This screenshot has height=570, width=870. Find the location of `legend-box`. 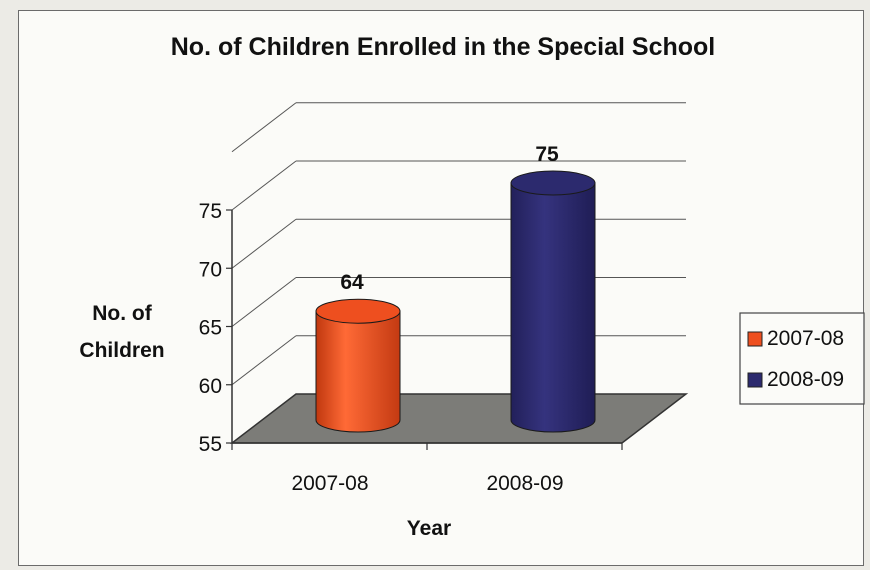

legend-box is located at coordinates (802, 358).